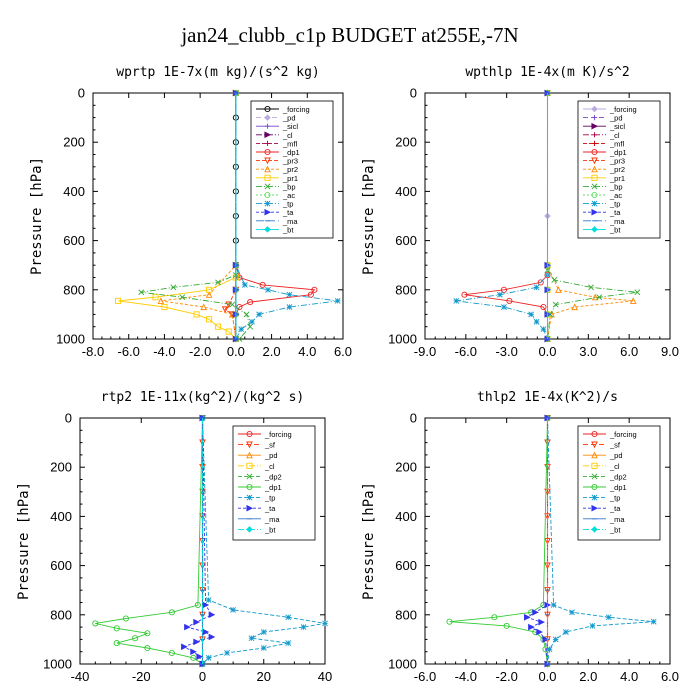 This screenshot has width=700, height=700. I want to click on x-tick-label: -9.0, so click(425, 351).